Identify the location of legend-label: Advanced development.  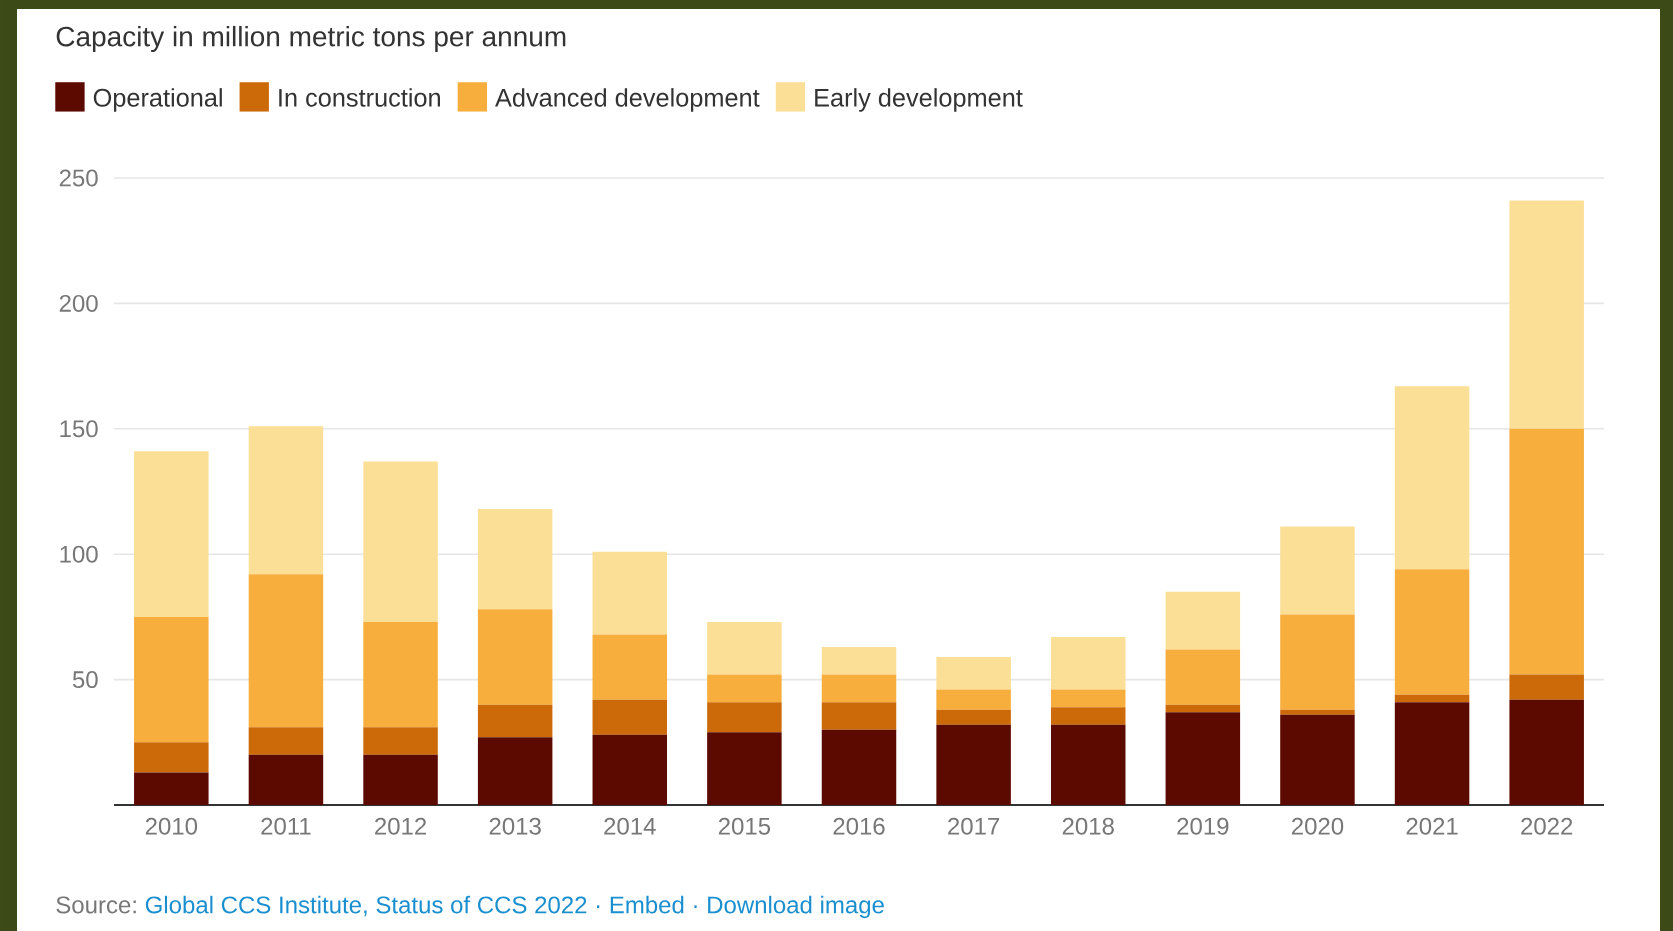
(627, 100).